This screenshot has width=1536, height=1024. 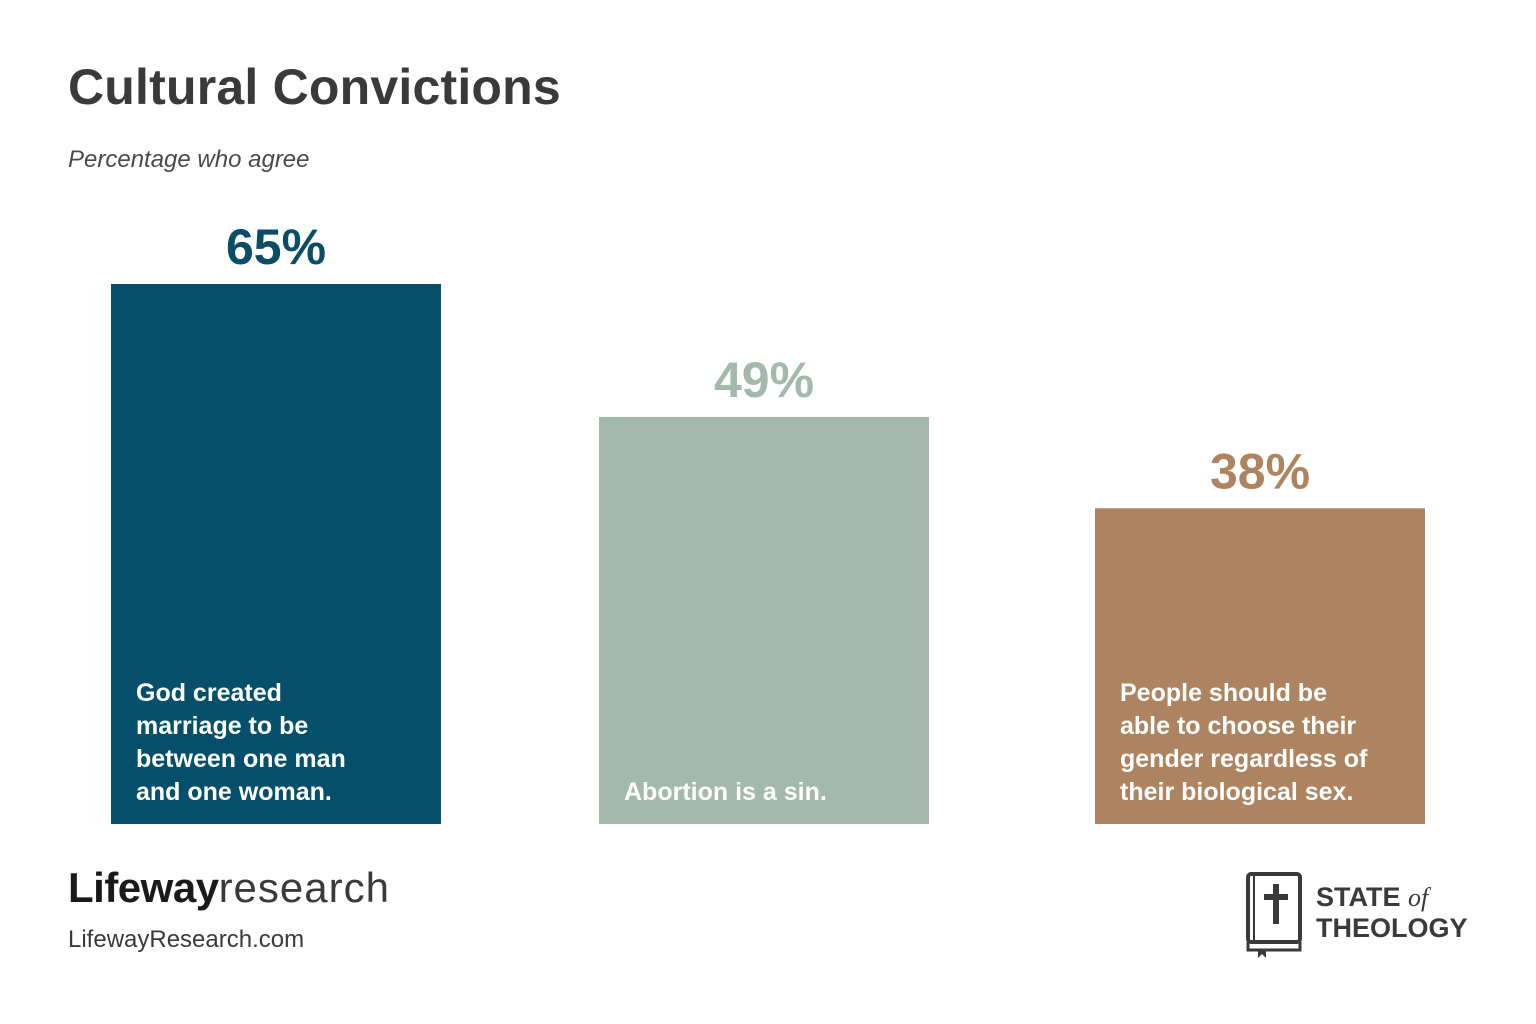 I want to click on bible-icon, so click(x=1274, y=915).